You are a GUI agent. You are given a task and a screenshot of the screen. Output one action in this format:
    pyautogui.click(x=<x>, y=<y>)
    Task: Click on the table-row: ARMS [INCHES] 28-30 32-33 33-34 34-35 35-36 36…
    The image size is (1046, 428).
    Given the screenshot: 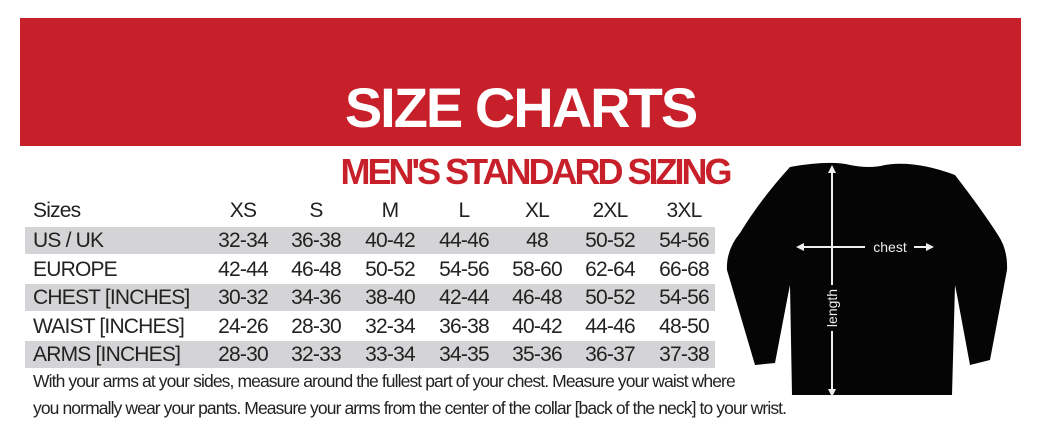 What is the action you would take?
    pyautogui.click(x=370, y=354)
    